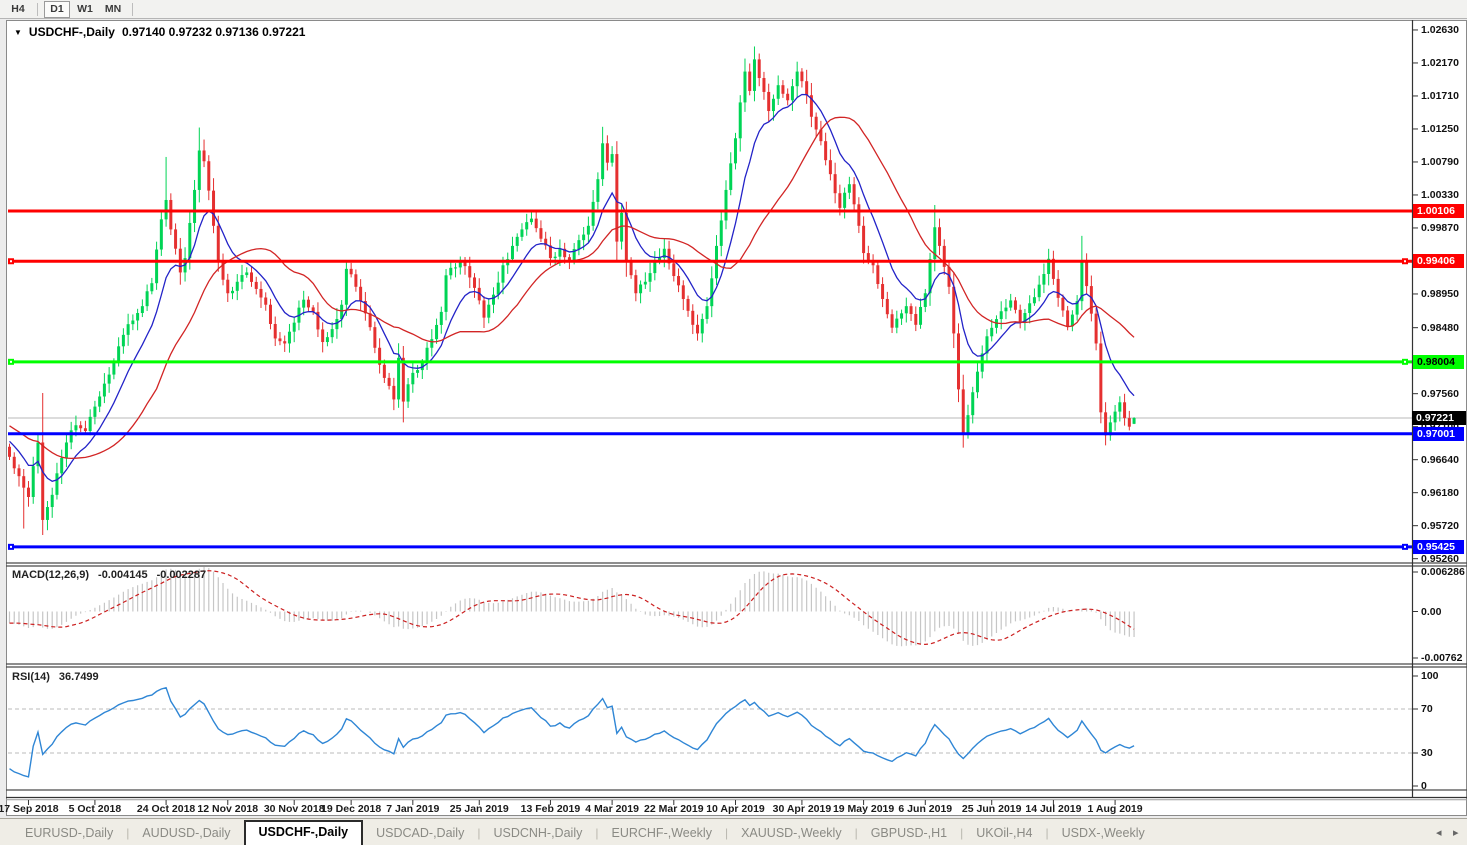 The width and height of the screenshot is (1467, 845). I want to click on timeframe-toolbar: H4 D1 W1 MN, so click(733, 9).